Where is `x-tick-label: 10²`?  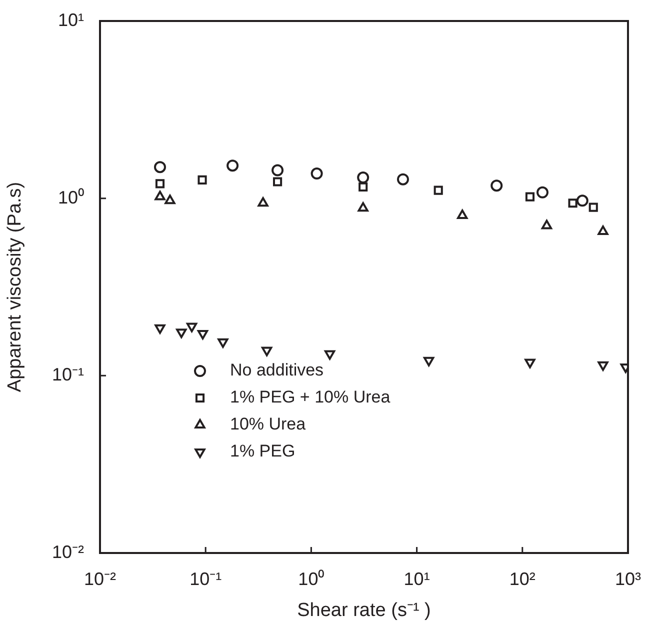
x-tick-label: 10² is located at coordinates (522, 578).